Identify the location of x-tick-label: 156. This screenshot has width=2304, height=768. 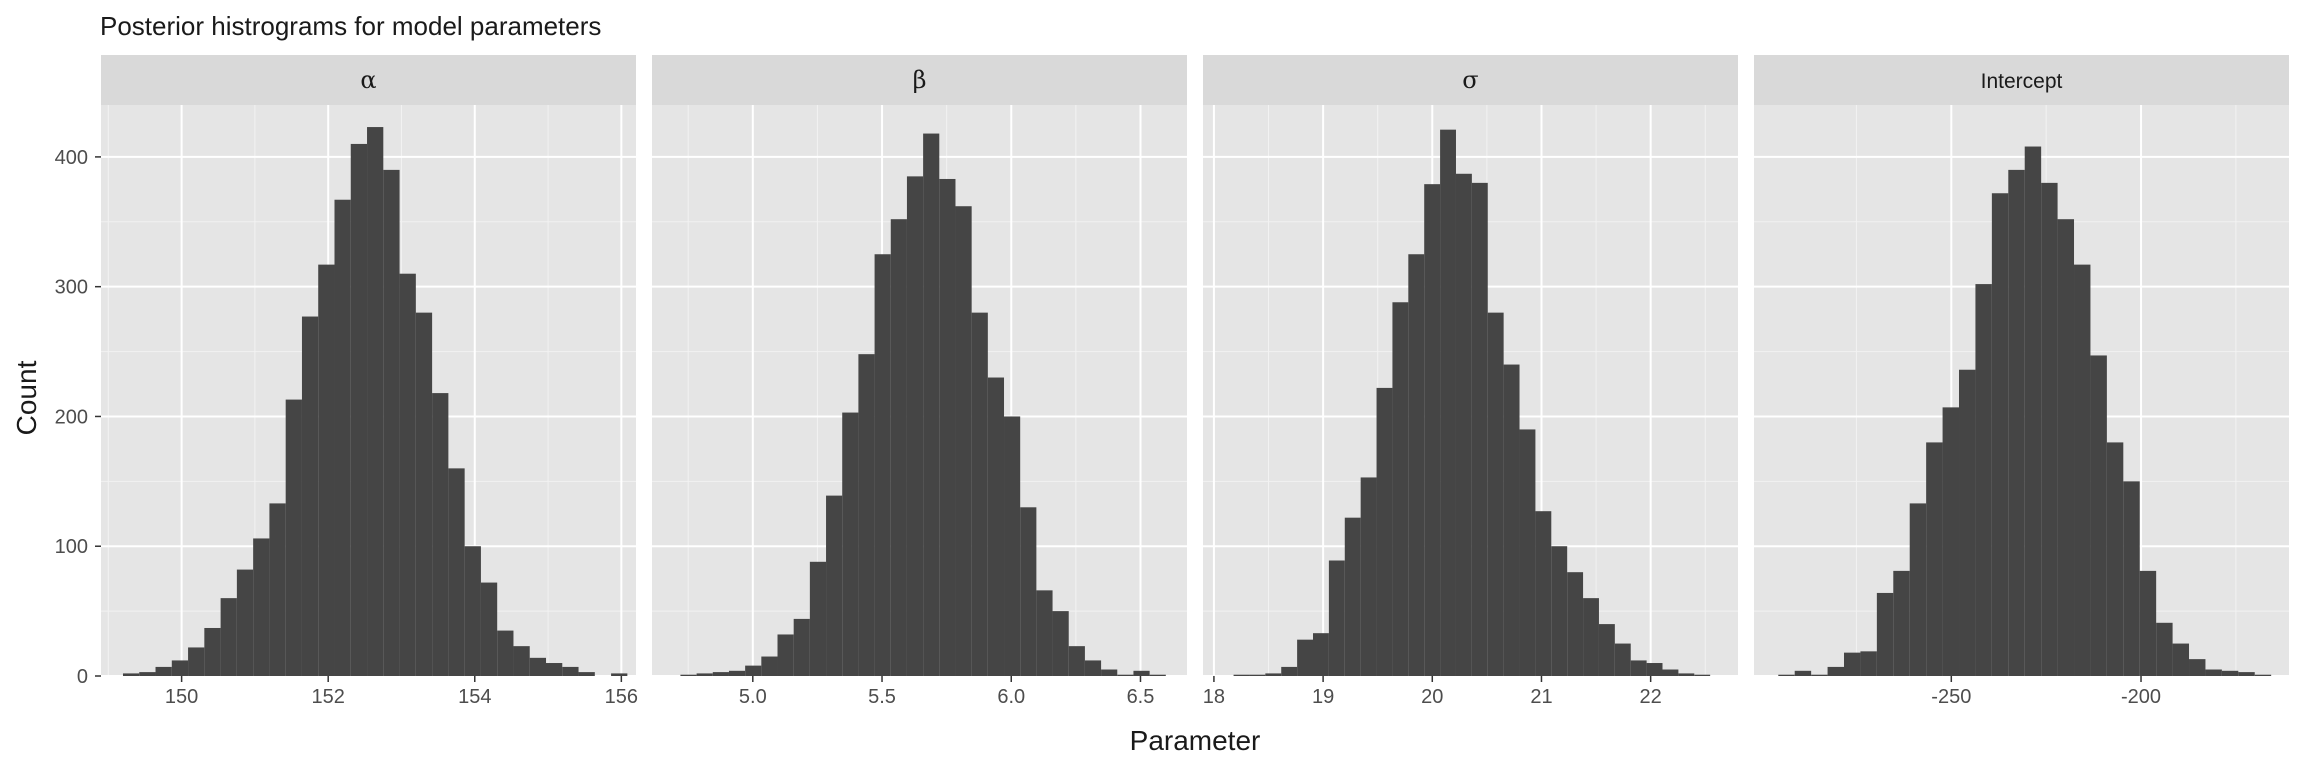
(621, 697).